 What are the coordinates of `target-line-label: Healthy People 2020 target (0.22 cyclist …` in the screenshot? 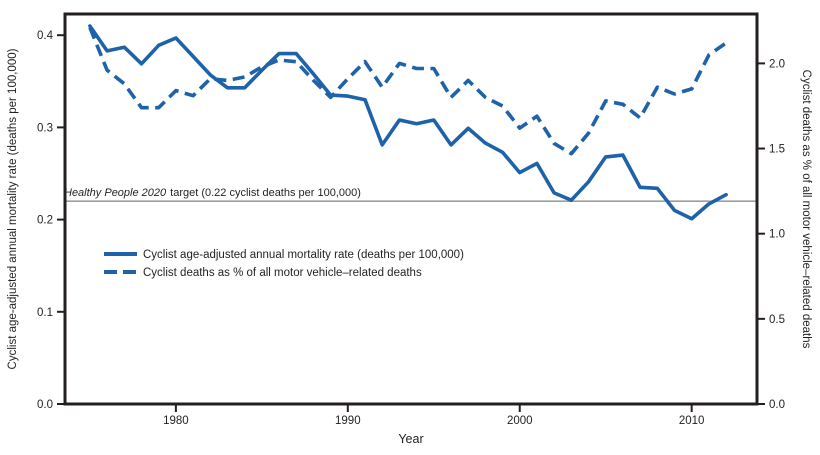 It's located at (212, 193).